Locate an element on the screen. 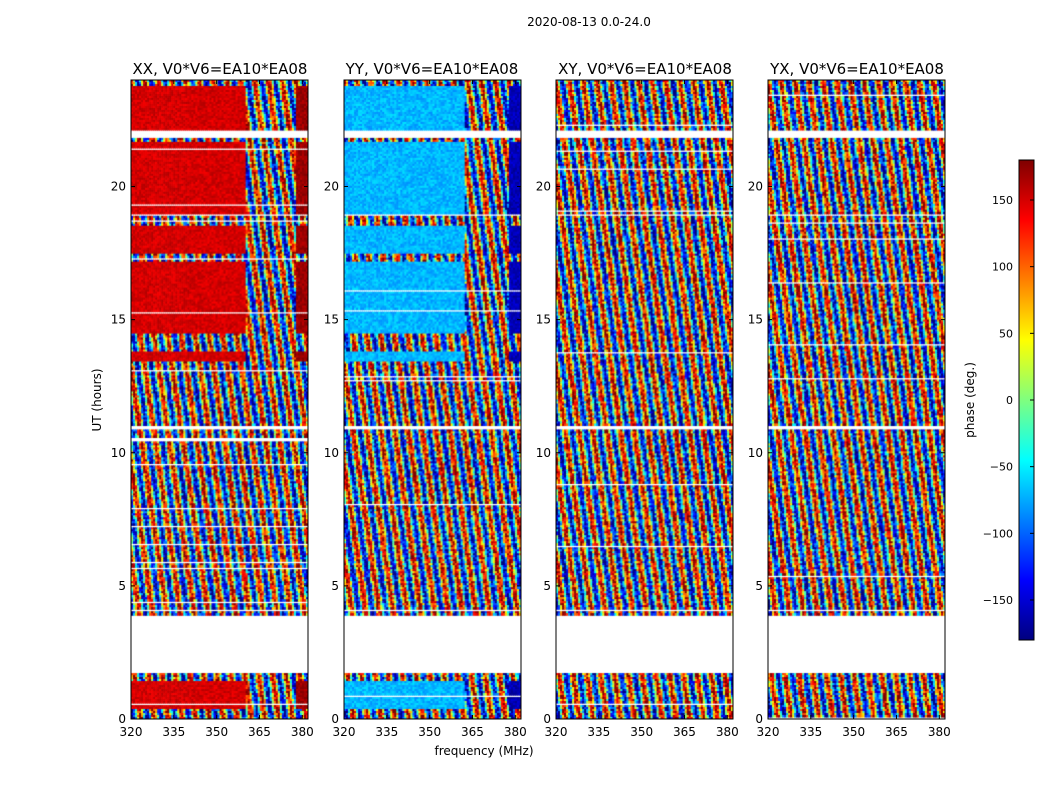 The height and width of the screenshot is (800, 1050). colorbar-tick-label-2: −50 is located at coordinates (1001, 467).